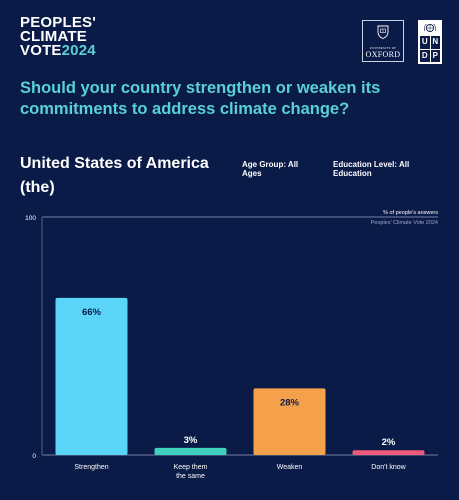  Describe the element at coordinates (383, 32) in the screenshot. I see `oxford-crest-icon` at that location.